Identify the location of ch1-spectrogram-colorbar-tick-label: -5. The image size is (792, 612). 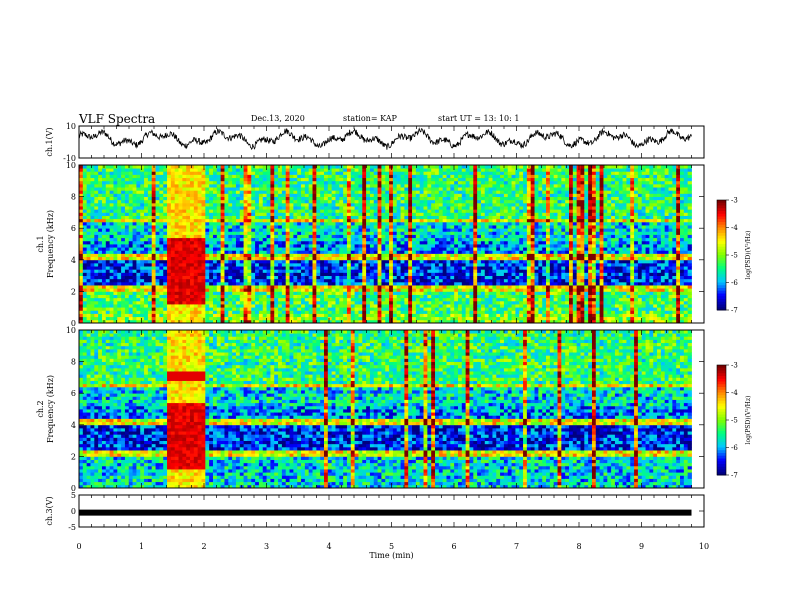
(734, 256).